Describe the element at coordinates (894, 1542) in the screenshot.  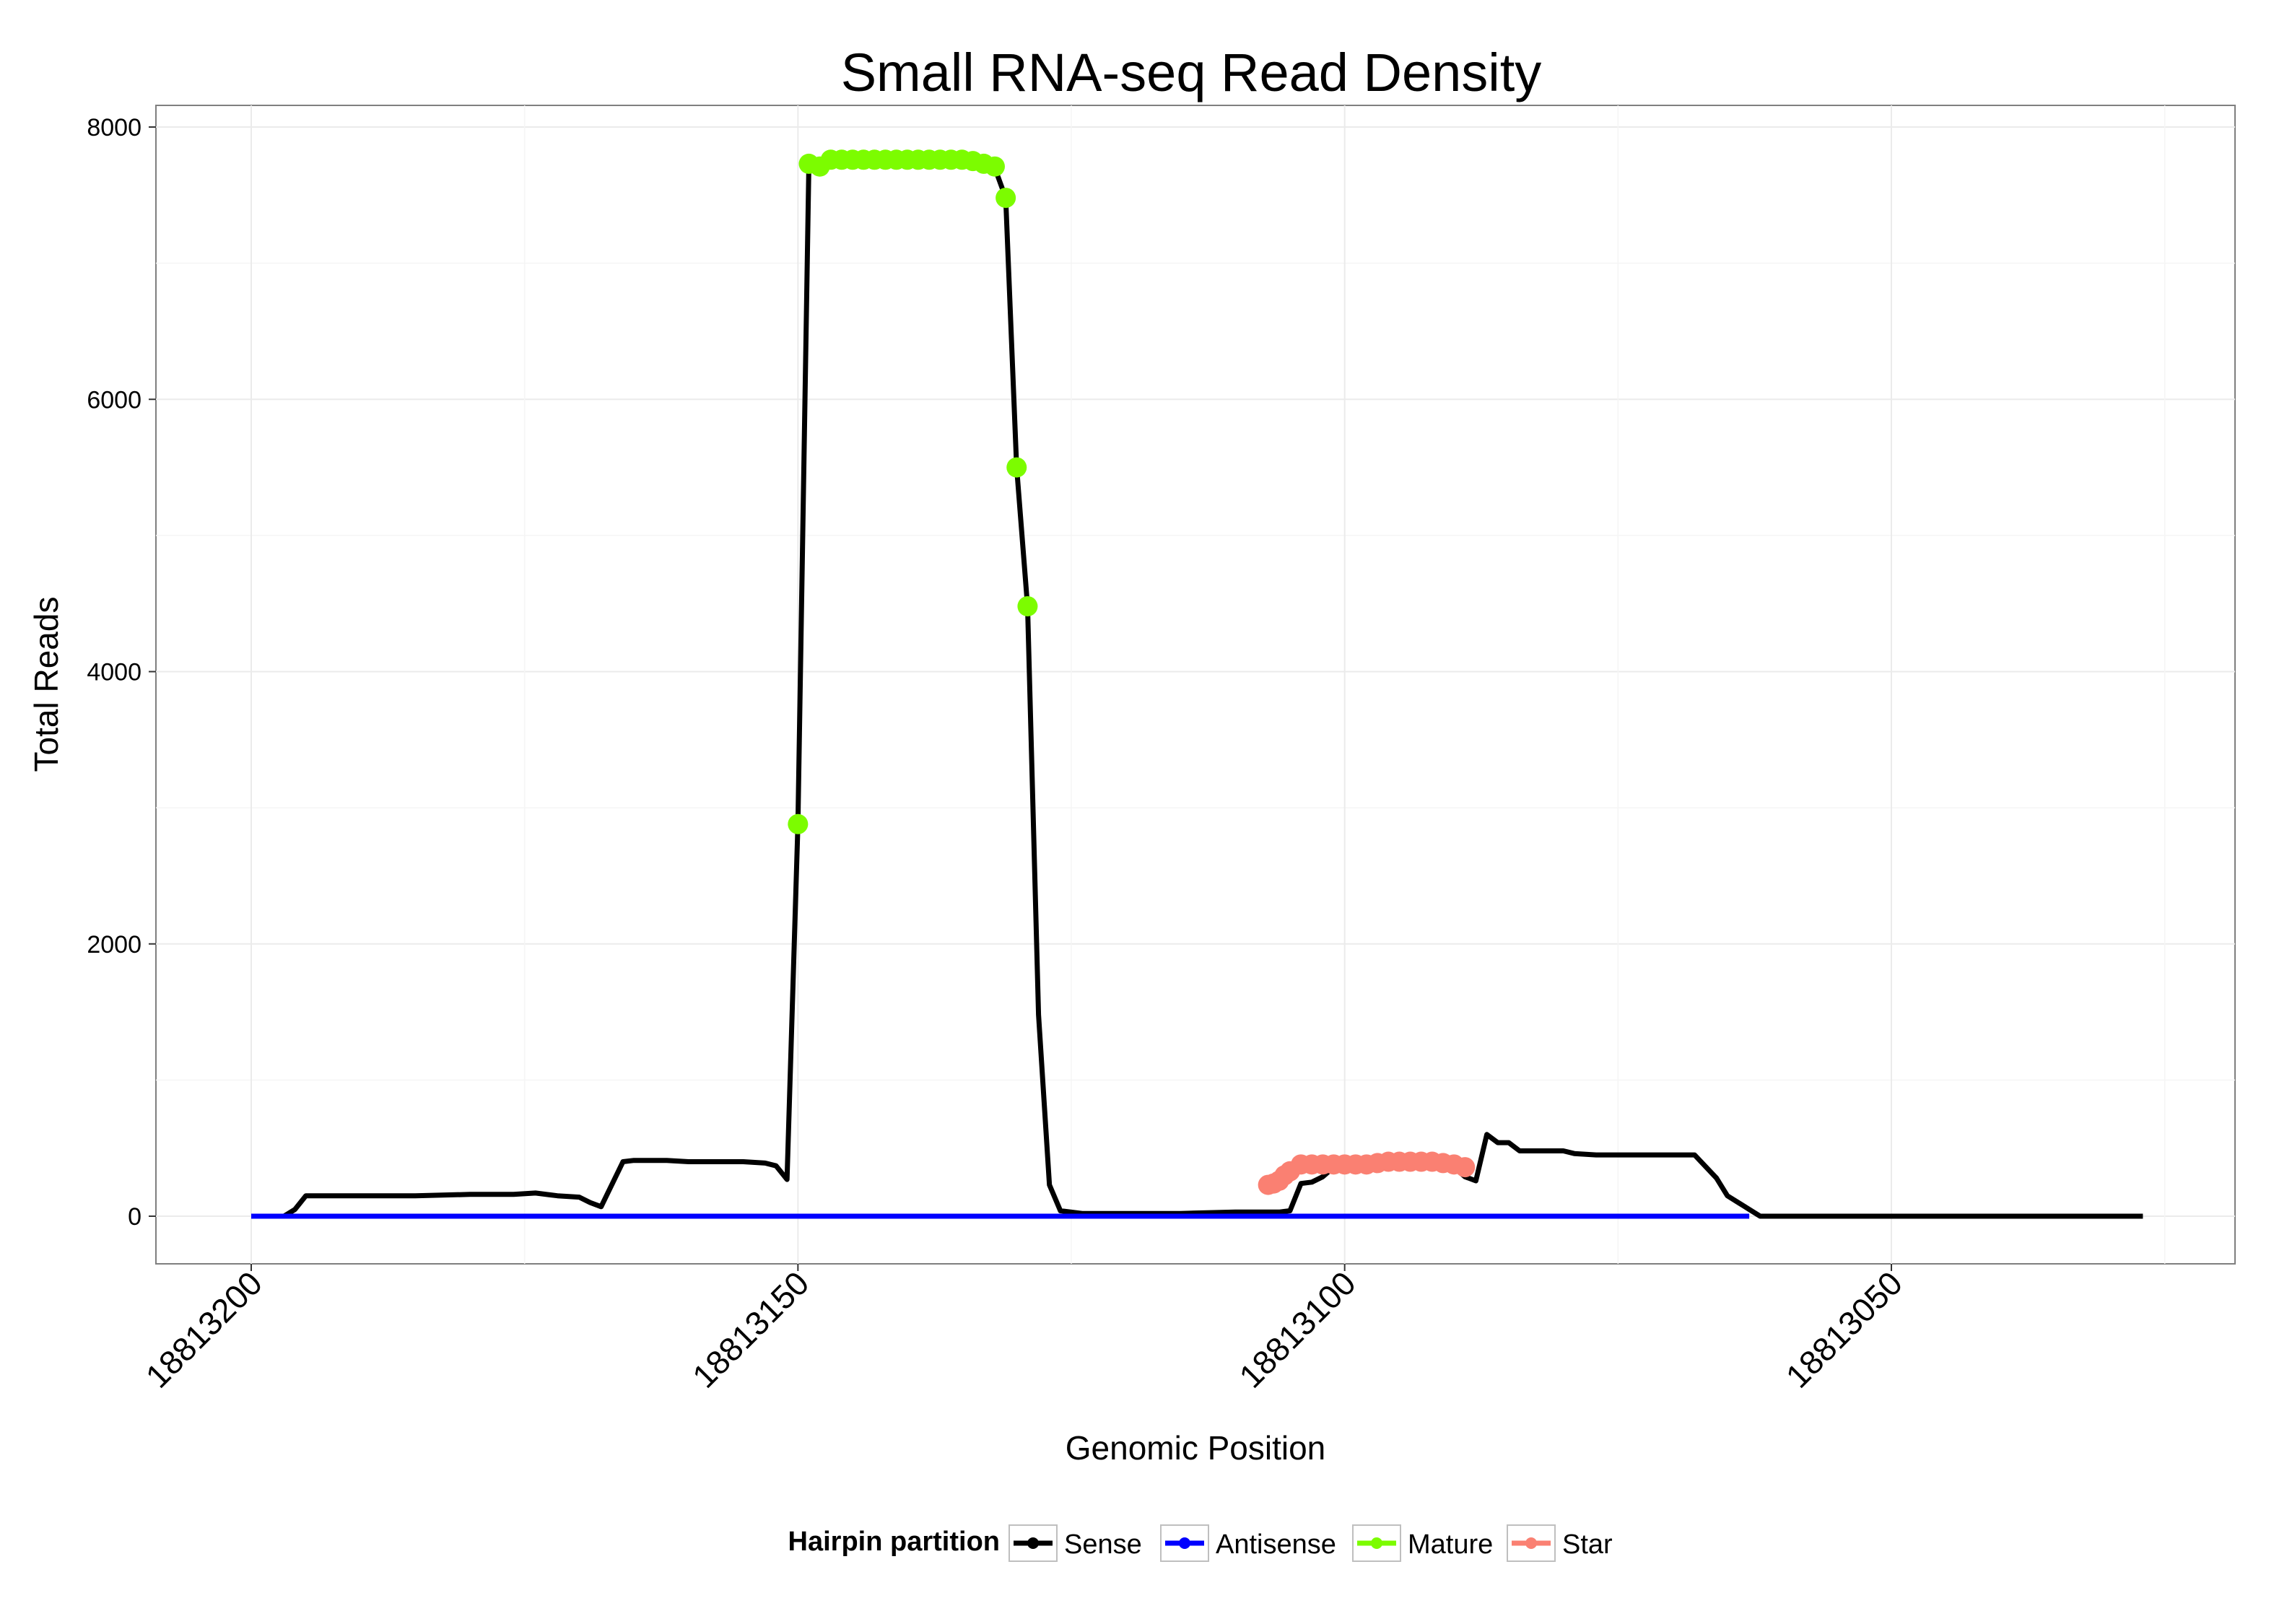
I see `legend-title: Hairpin partition` at that location.